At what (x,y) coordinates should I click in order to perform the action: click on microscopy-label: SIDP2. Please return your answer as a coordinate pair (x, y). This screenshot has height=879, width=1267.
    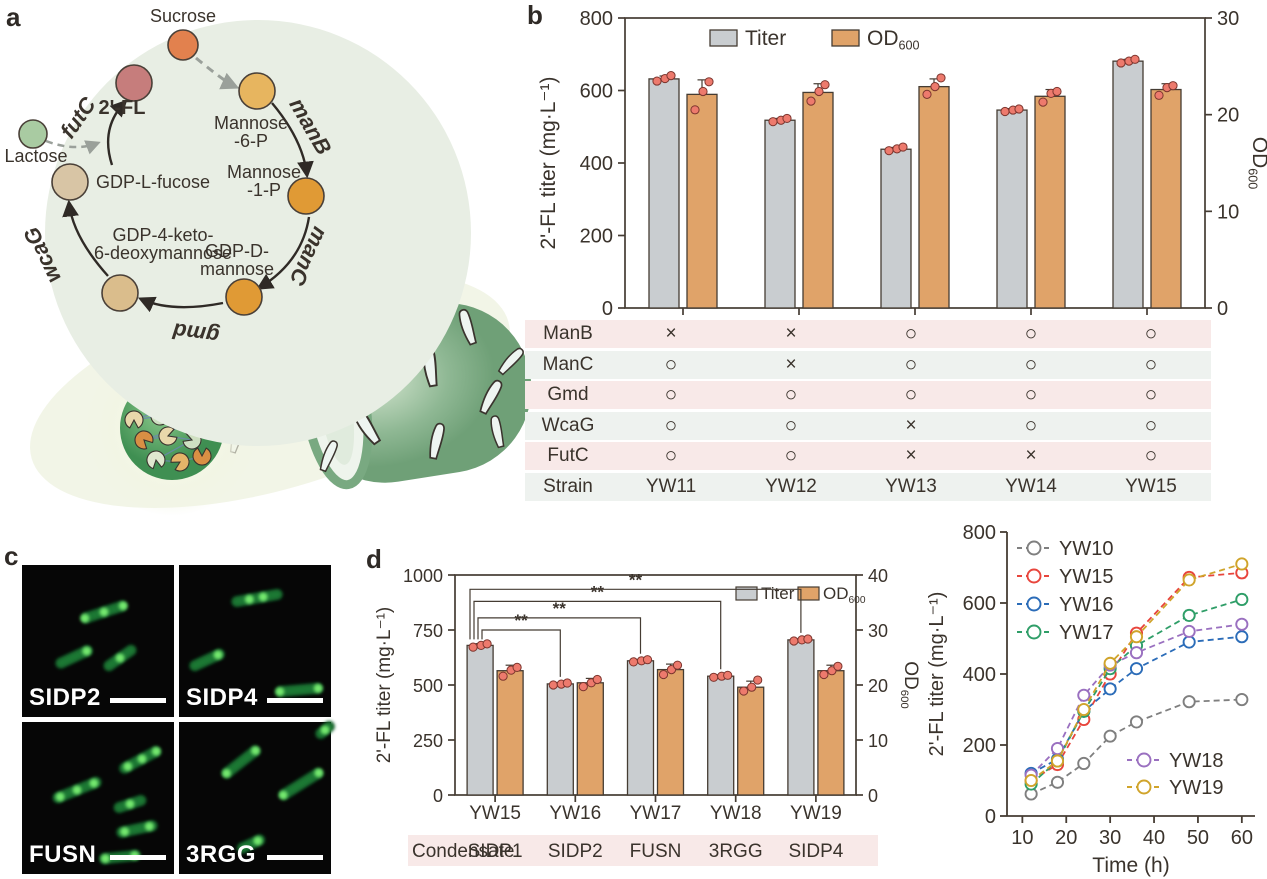
    Looking at the image, I should click on (65, 697).